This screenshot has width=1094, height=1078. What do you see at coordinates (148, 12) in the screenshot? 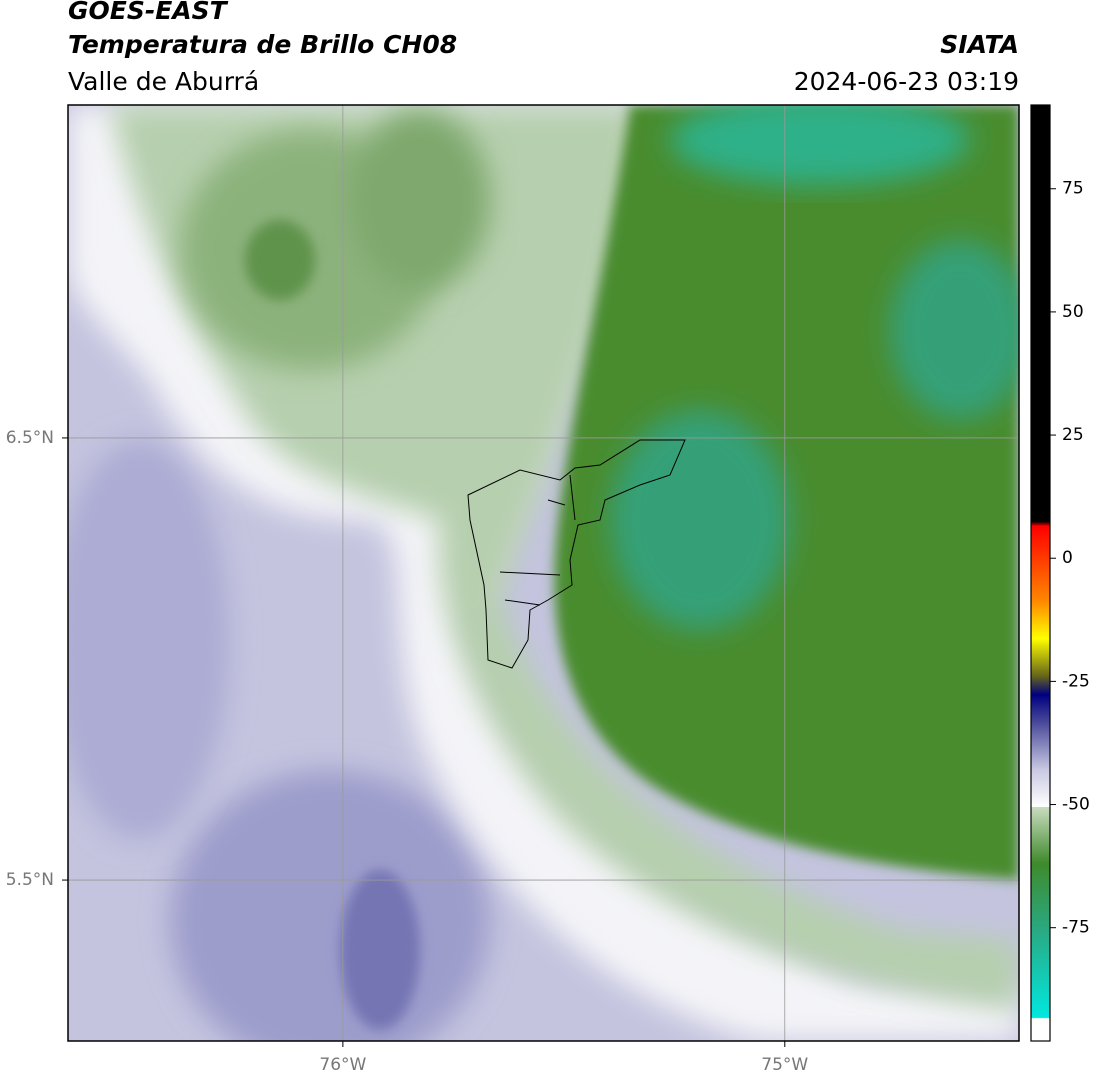
I see `title: GOES-EAST` at bounding box center [148, 12].